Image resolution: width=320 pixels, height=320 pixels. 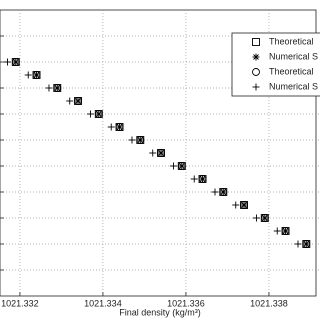 What do you see at coordinates (186, 303) in the screenshot?
I see `x-tick-label: 1021.336` at bounding box center [186, 303].